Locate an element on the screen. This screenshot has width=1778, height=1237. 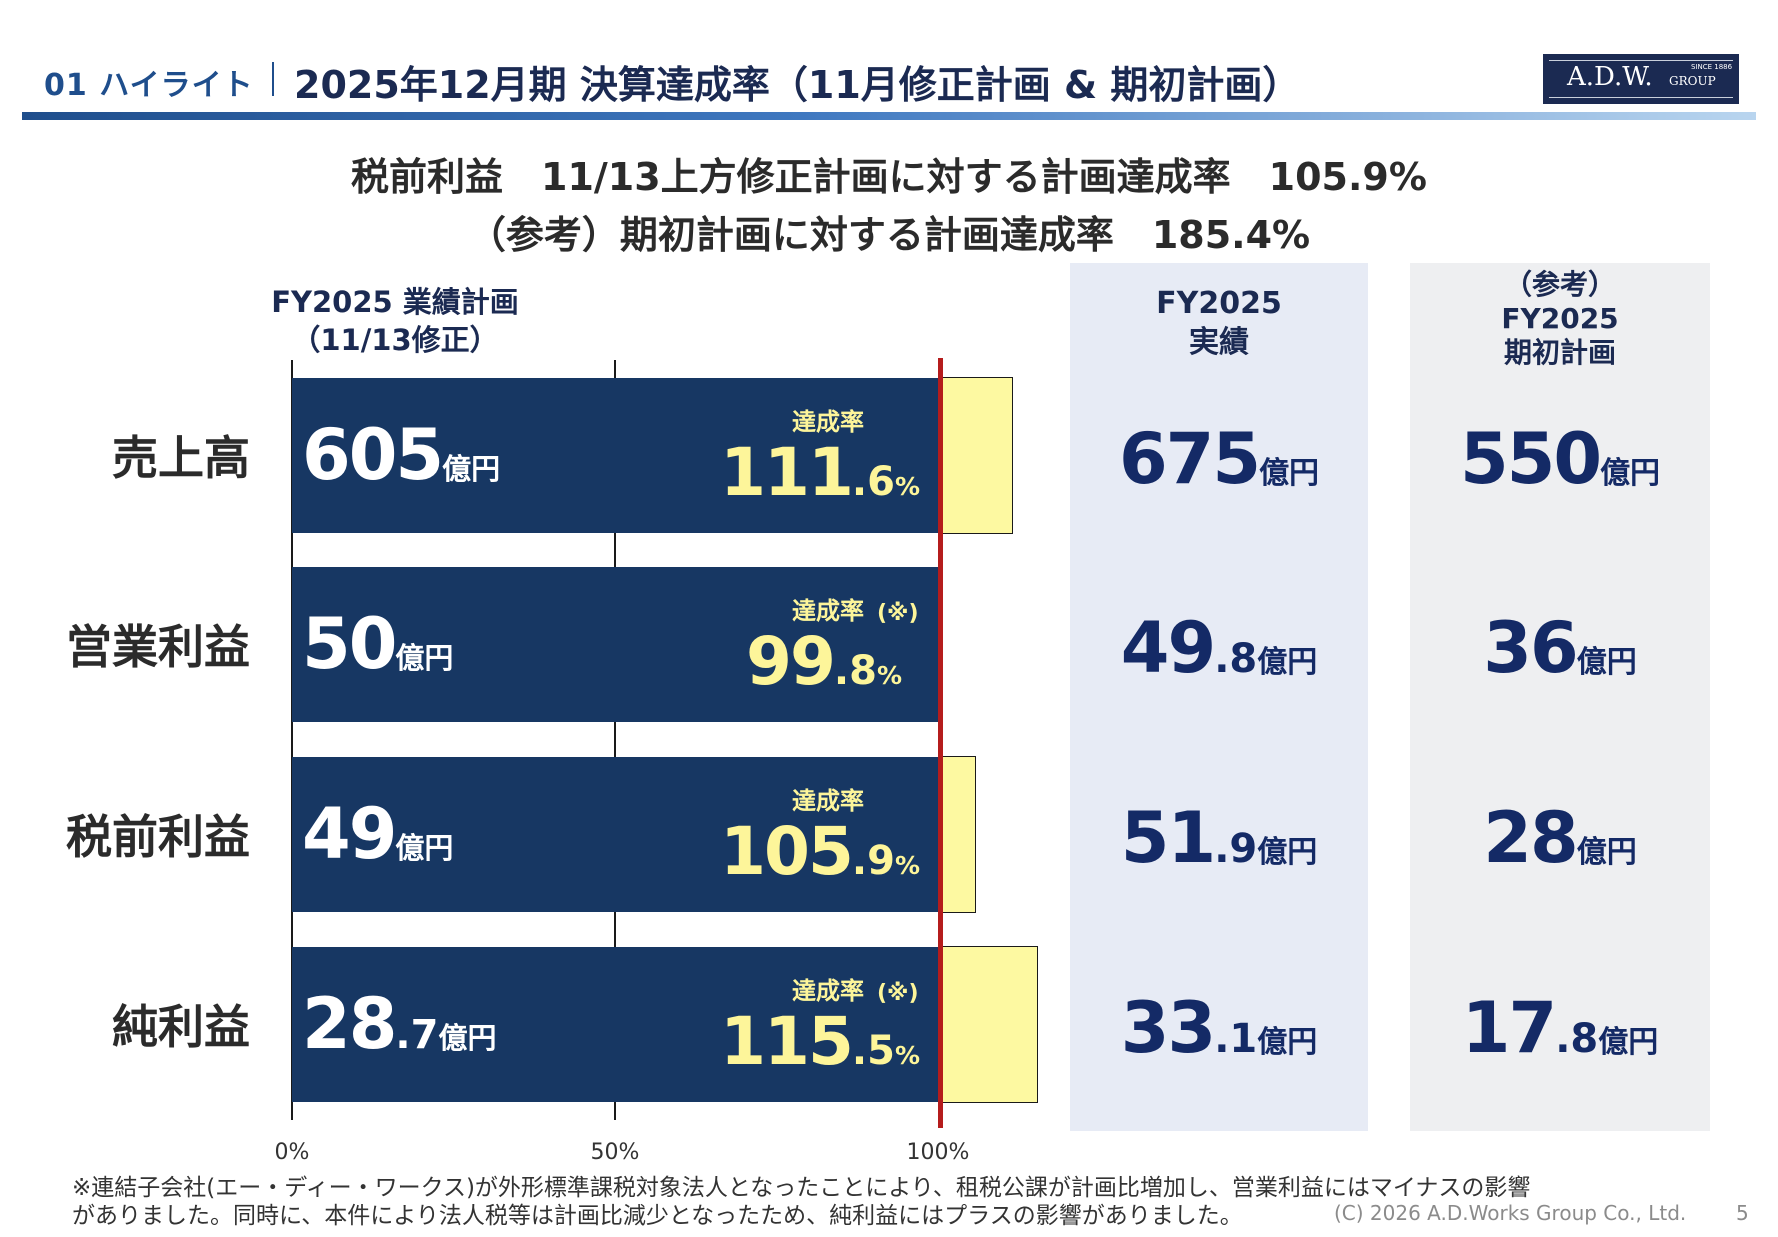
axis-gridline-0pct is located at coordinates (292, 740).